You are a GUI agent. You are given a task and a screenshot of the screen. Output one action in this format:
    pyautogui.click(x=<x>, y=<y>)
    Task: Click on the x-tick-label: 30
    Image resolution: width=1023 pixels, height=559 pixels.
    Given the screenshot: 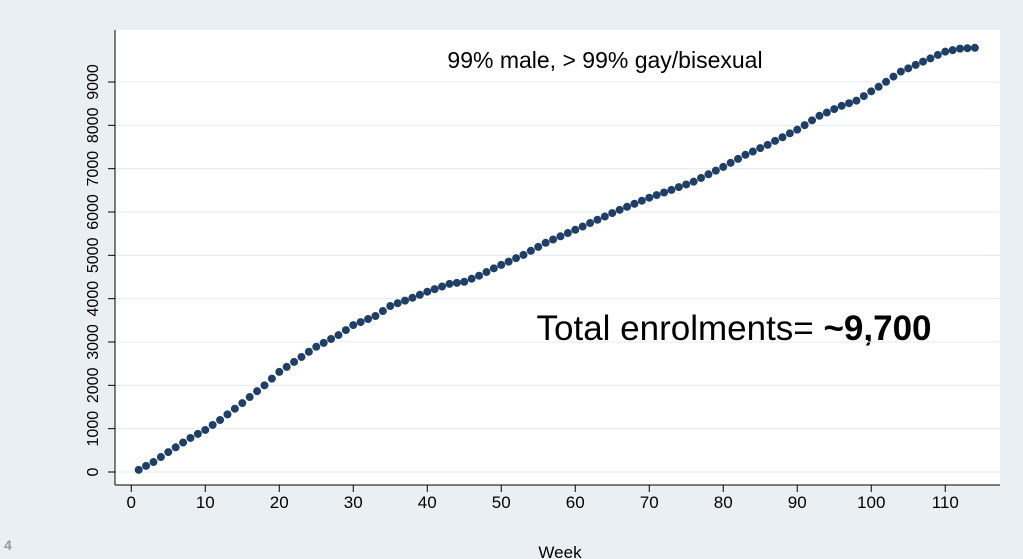 What is the action you would take?
    pyautogui.click(x=353, y=502)
    